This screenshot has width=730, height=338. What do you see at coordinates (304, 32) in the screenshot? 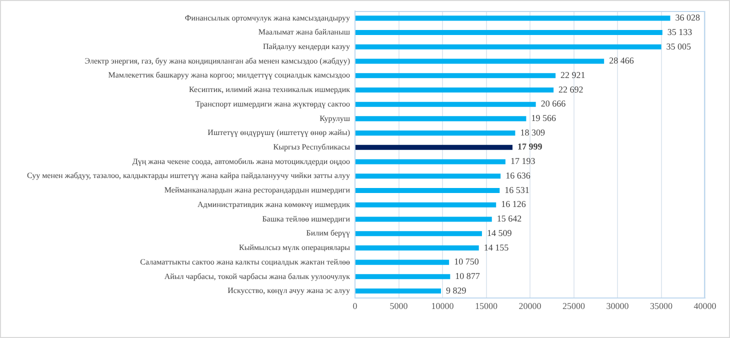
I see `y-tick-label: Маалымат жана байланыш` at bounding box center [304, 32].